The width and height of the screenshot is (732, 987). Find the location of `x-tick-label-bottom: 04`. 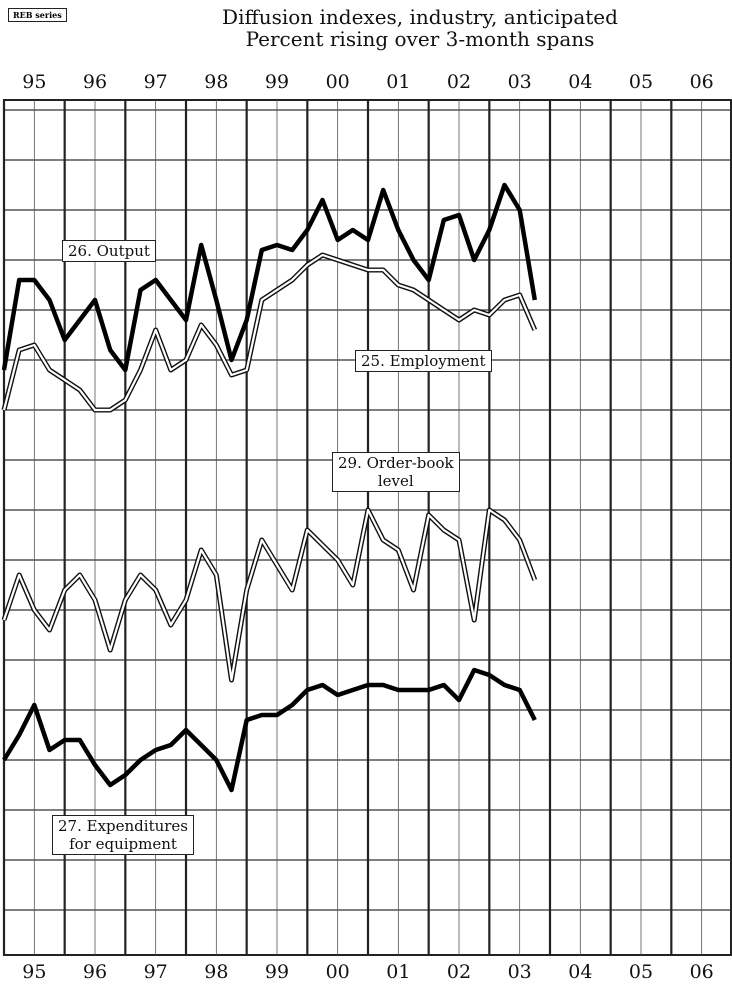

x-tick-label-bottom: 04 is located at coordinates (580, 972).